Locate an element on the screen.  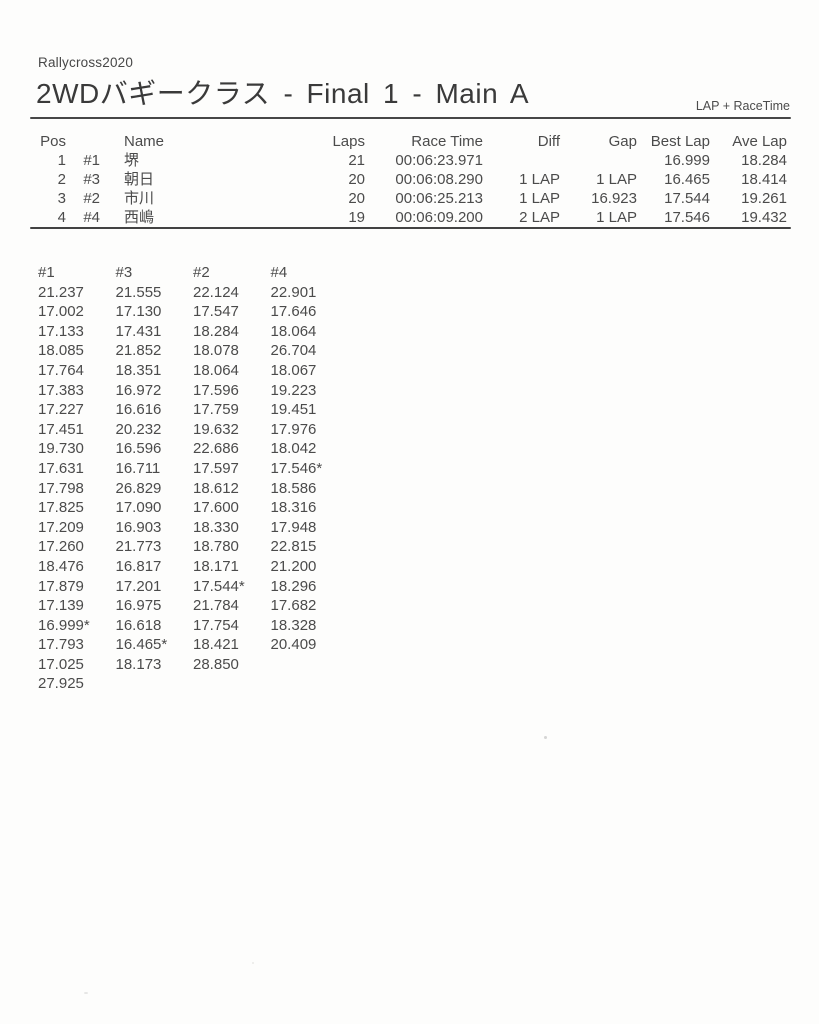
cell-diff: 1 LAP is located at coordinates (539, 179).